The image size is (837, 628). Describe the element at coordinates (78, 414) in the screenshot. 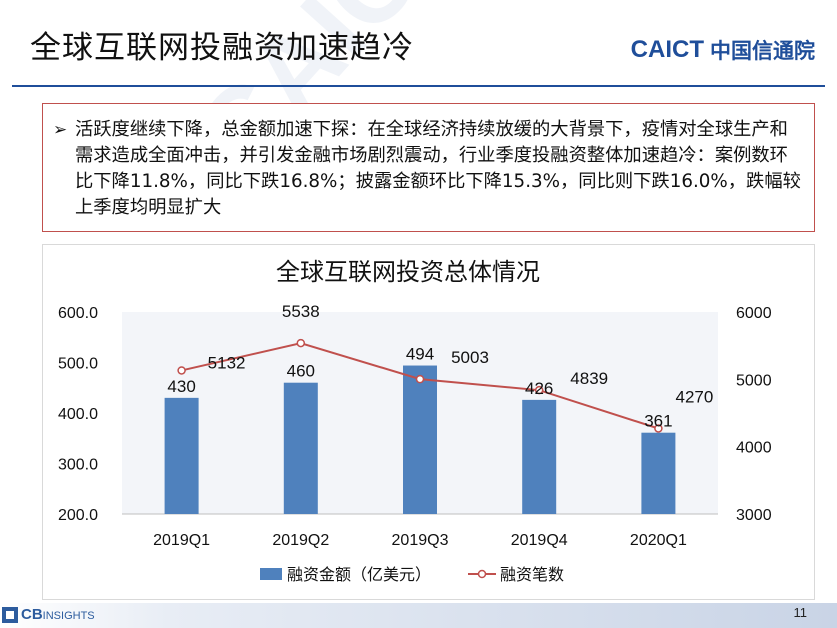

I see `y-left-tick-label: 400.0` at that location.